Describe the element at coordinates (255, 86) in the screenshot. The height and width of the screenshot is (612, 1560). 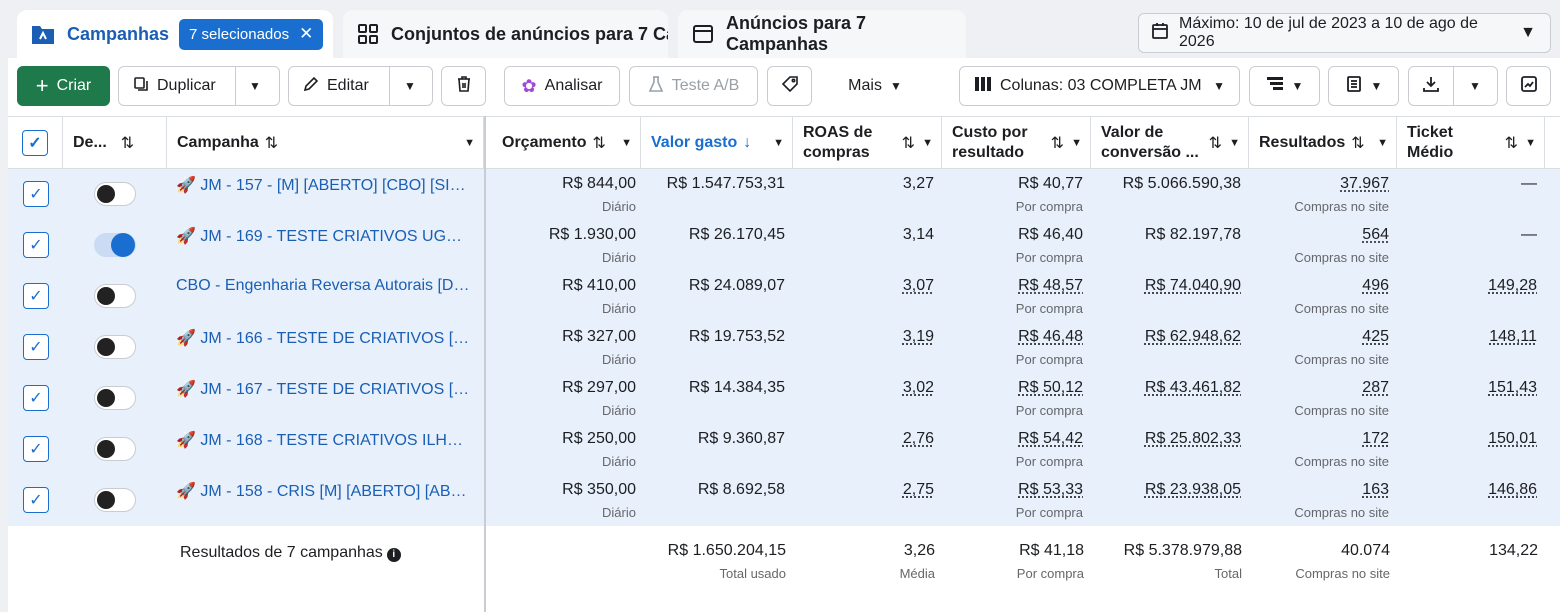
I see `duplicate-chevron-down-icon: ▼` at that location.